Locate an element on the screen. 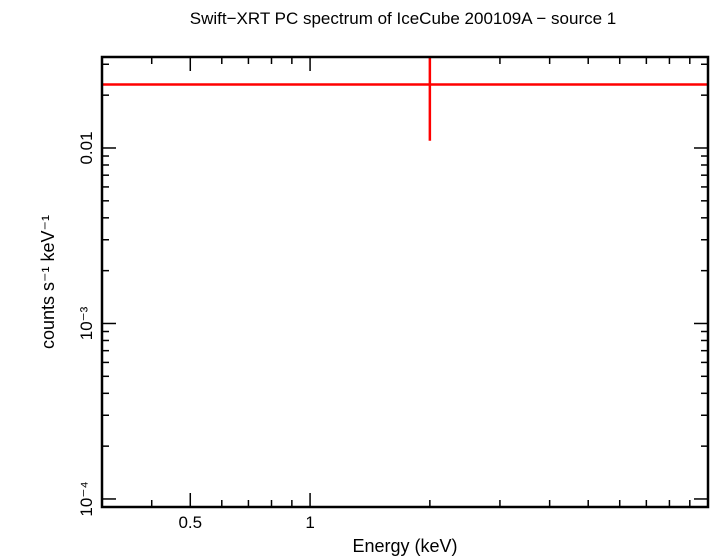 The height and width of the screenshot is (556, 710). y-tick-label: 10⁻³ is located at coordinates (86, 323).